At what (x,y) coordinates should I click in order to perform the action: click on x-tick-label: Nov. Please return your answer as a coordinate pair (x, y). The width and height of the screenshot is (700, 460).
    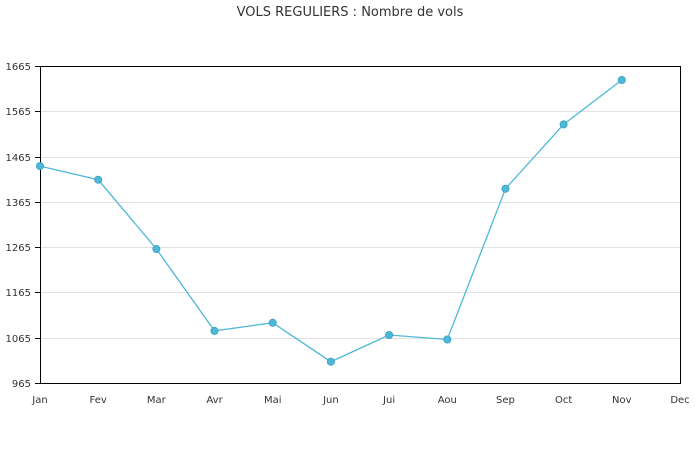
    Looking at the image, I should click on (622, 400).